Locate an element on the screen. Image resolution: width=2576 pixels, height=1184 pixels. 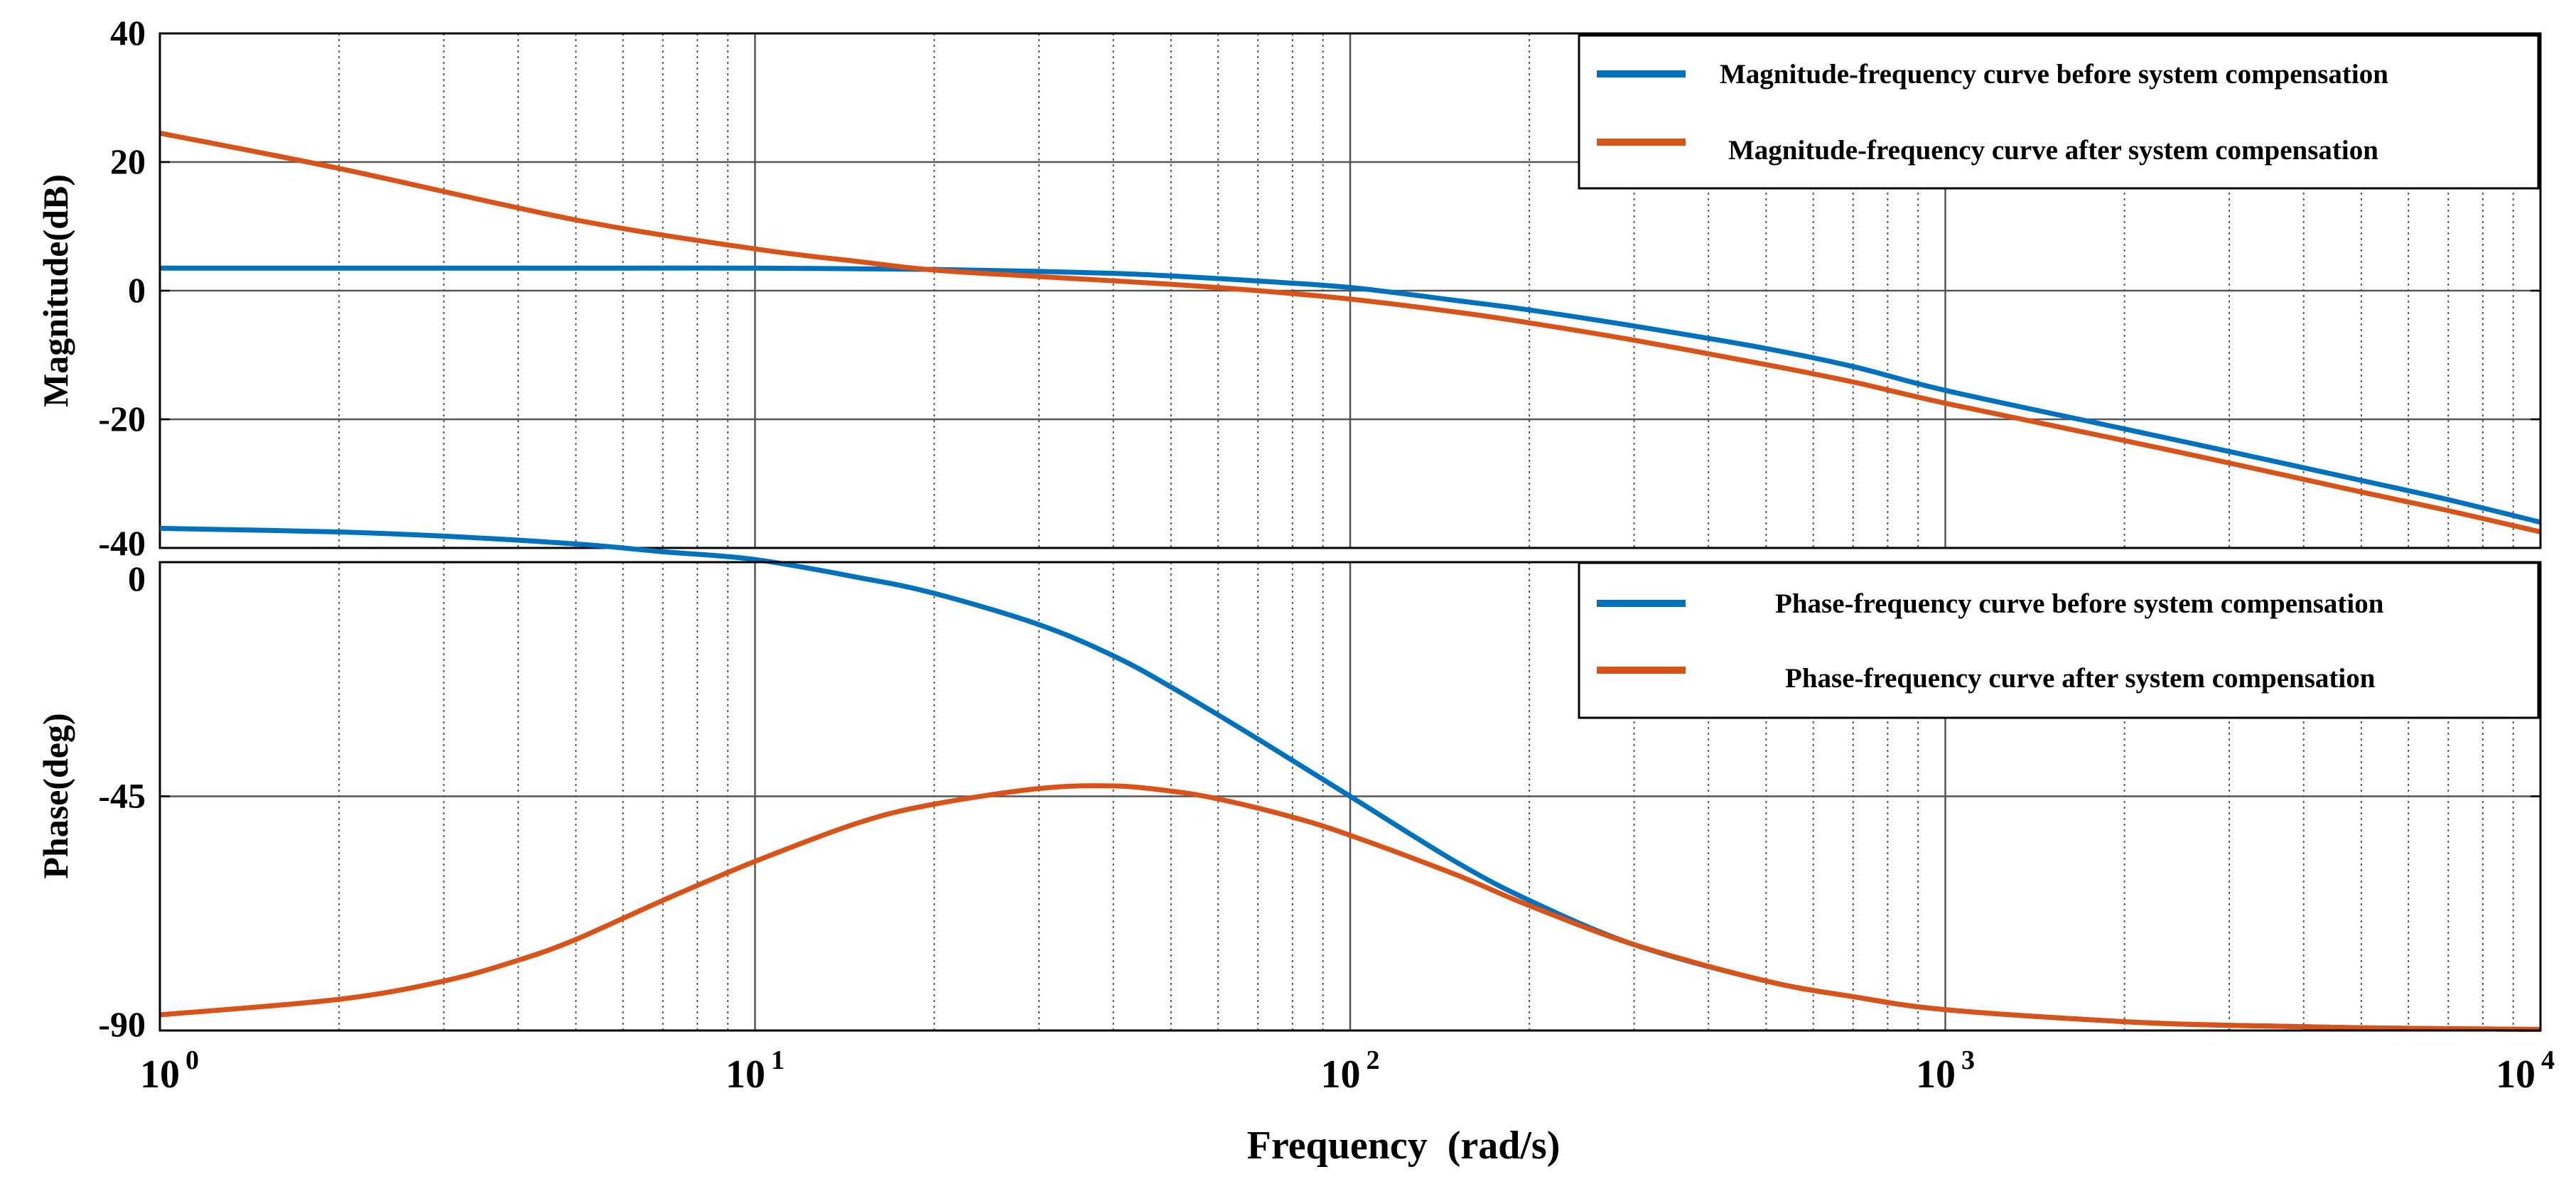
x-tick-label: 10 3 is located at coordinates (1946, 1071).